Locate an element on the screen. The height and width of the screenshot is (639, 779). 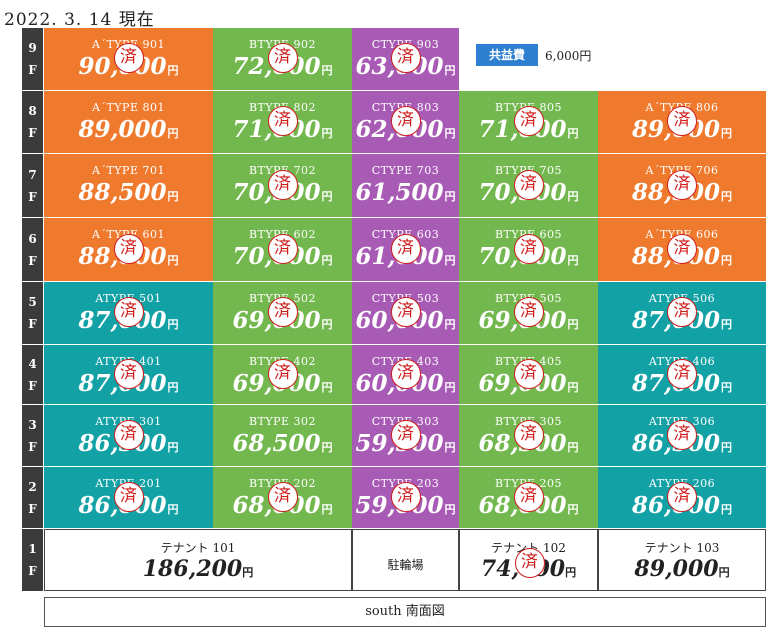
unit-cell: ATYPE 30186,500円済 is located at coordinates (128, 435).